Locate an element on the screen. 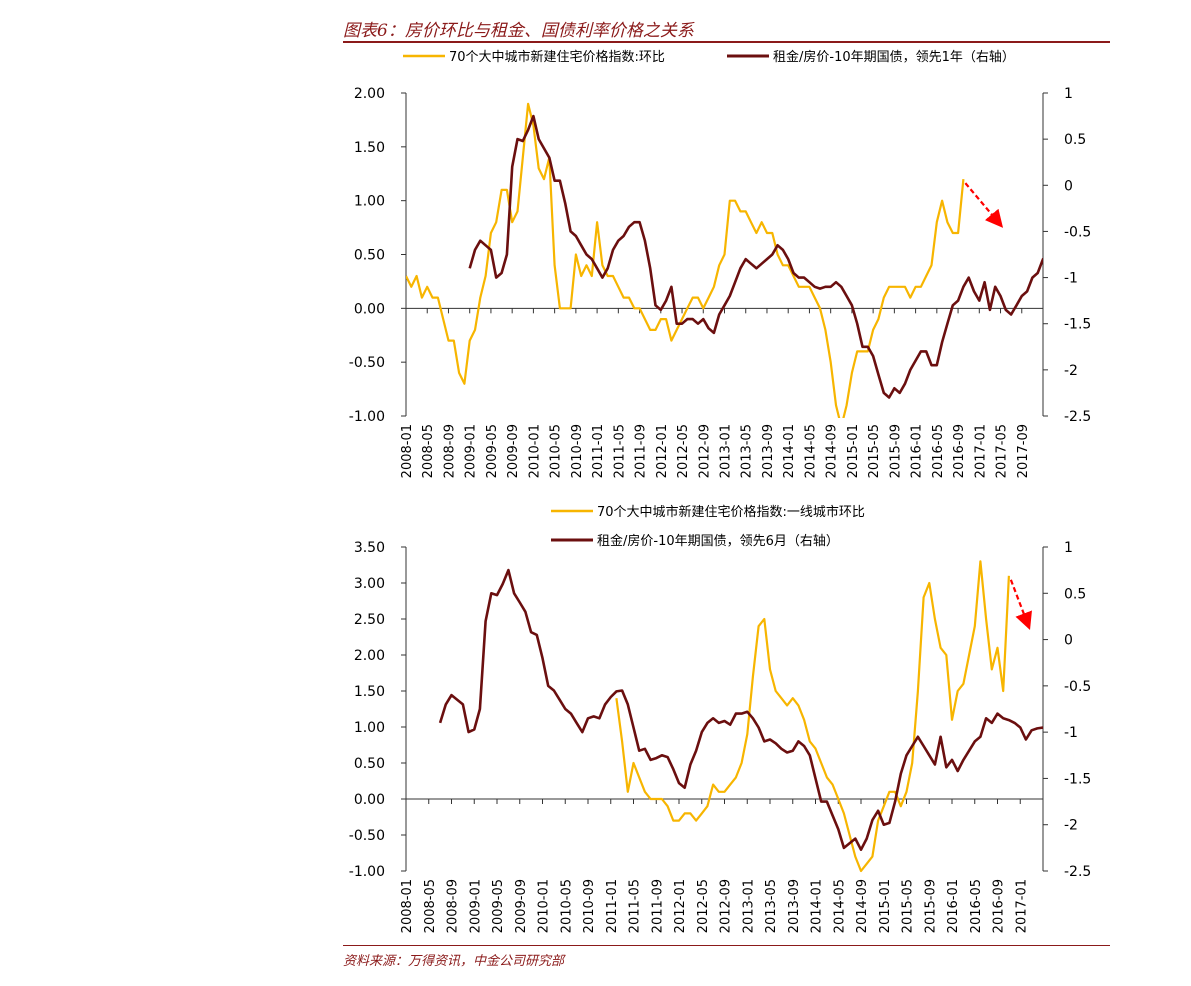  x-tick-label: 2017-05 is located at coordinates (1002, 451).